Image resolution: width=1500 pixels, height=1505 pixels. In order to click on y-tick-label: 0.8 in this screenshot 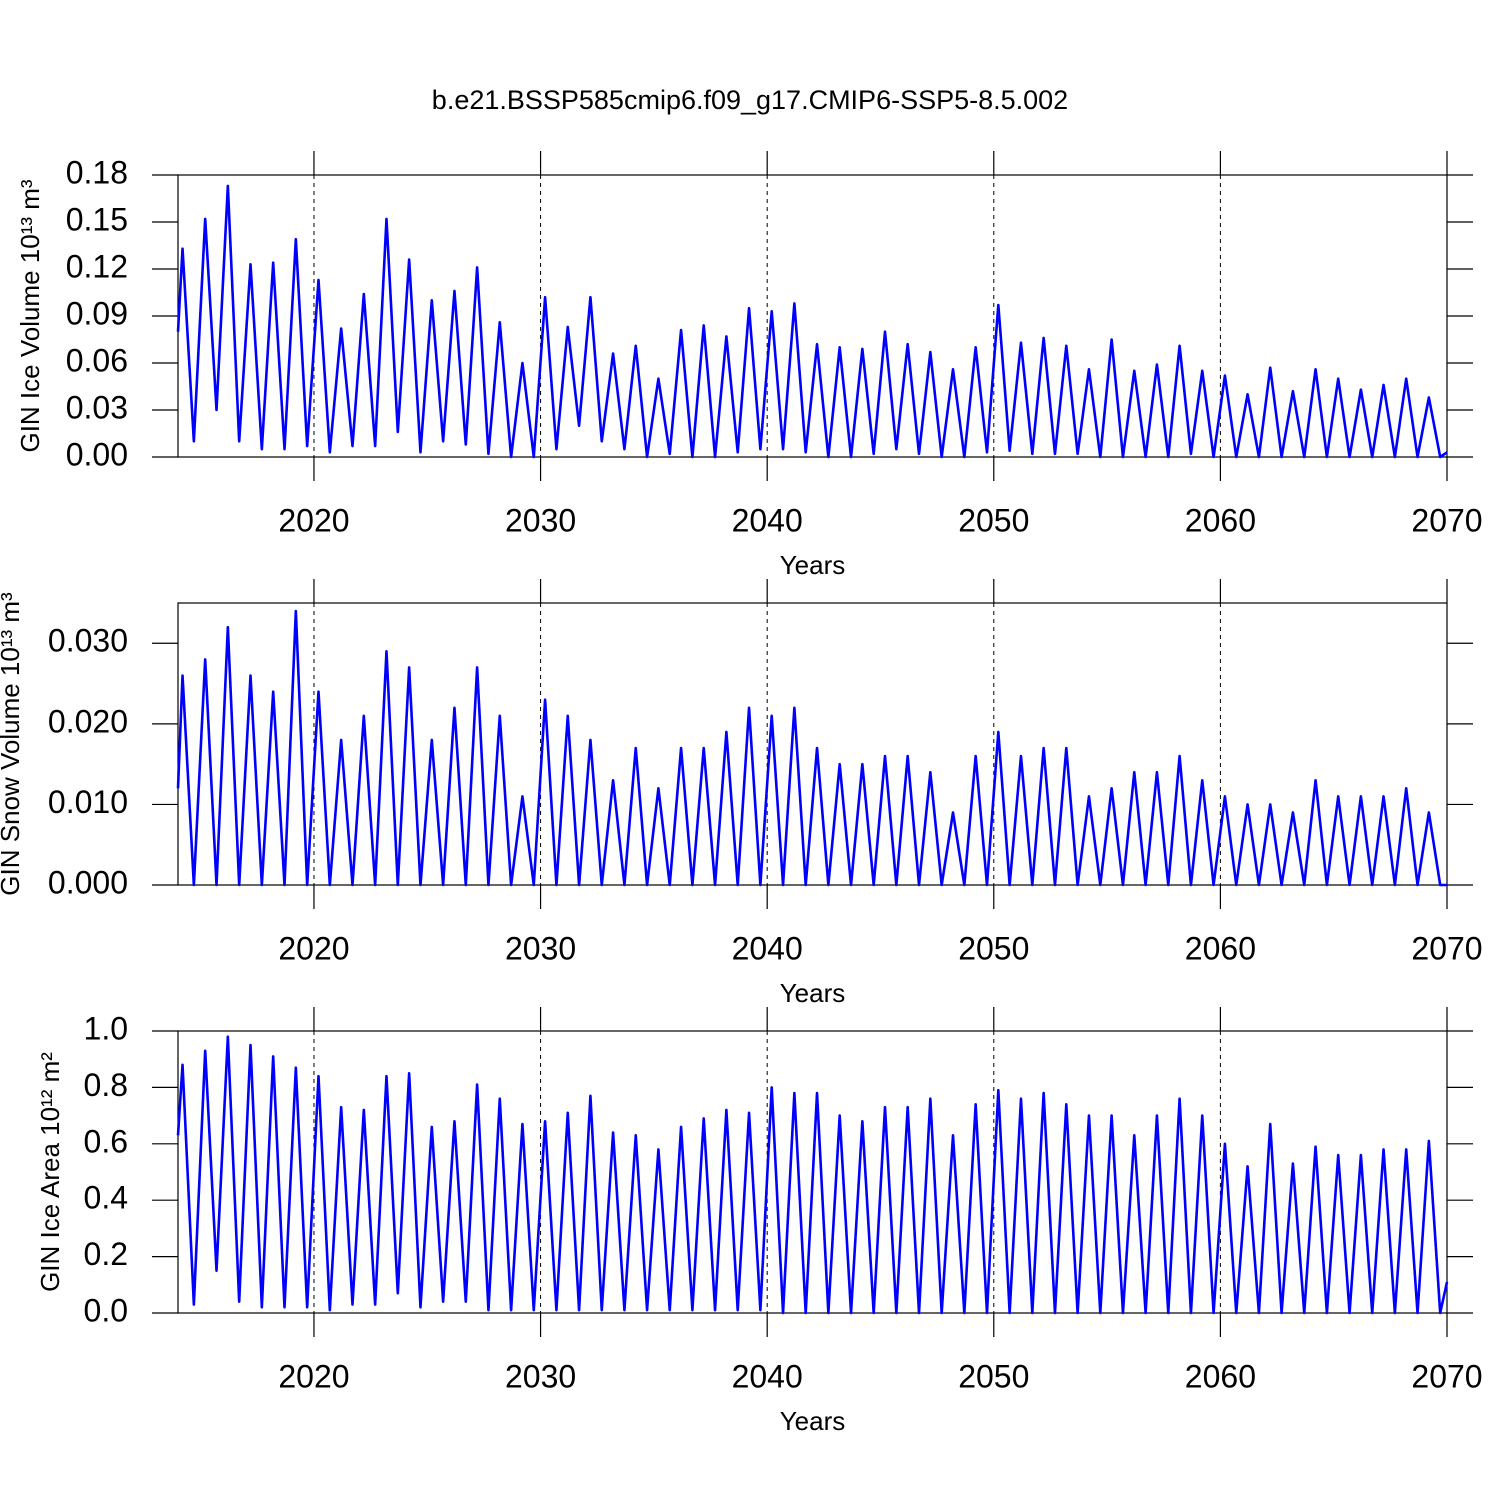, I will do `click(106, 1085)`.